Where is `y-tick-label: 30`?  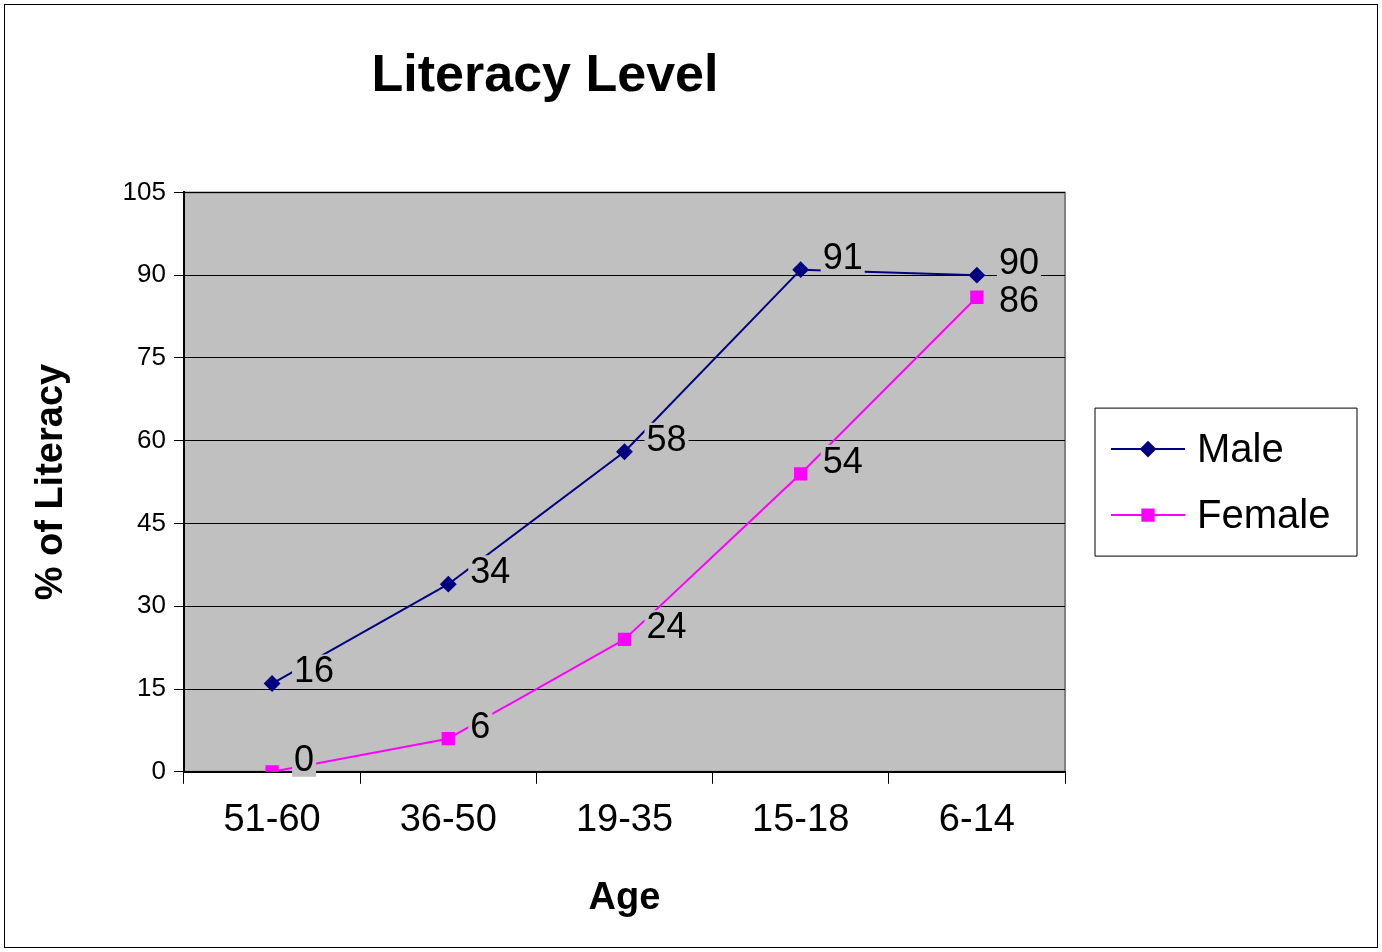 y-tick-label: 30 is located at coordinates (151, 604).